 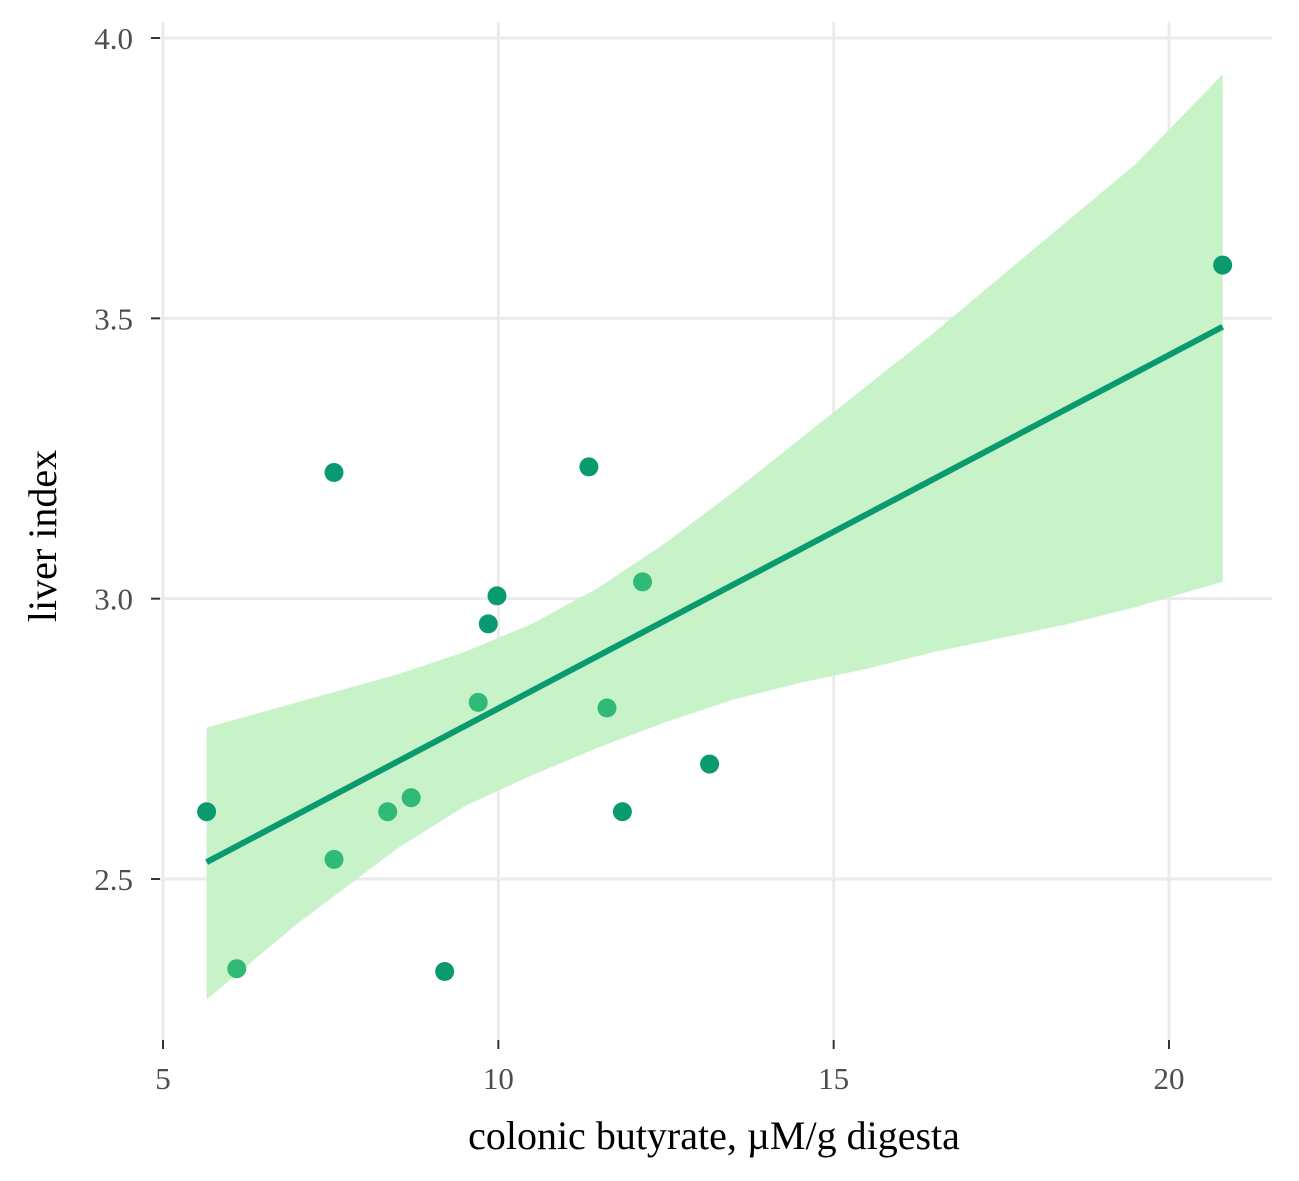 What do you see at coordinates (1169, 1078) in the screenshot?
I see `x-tick-label: 20` at bounding box center [1169, 1078].